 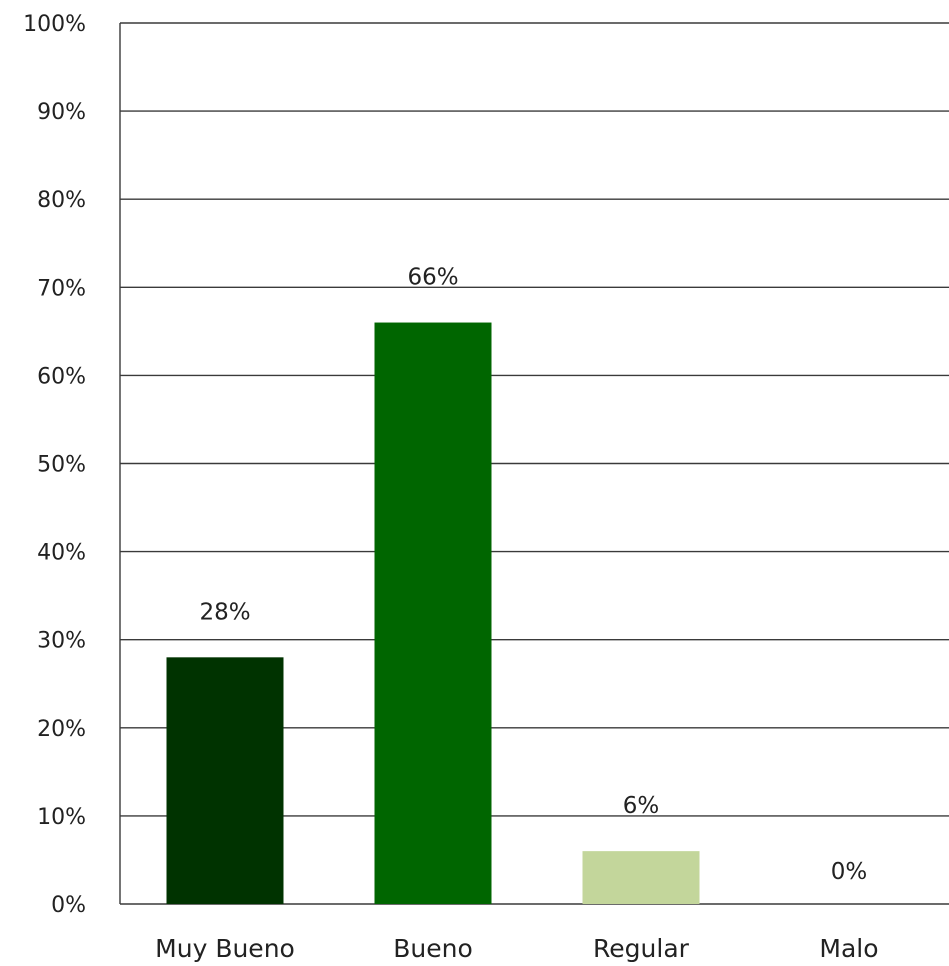 What do you see at coordinates (61, 288) in the screenshot?
I see `y-tick-label: 70%` at bounding box center [61, 288].